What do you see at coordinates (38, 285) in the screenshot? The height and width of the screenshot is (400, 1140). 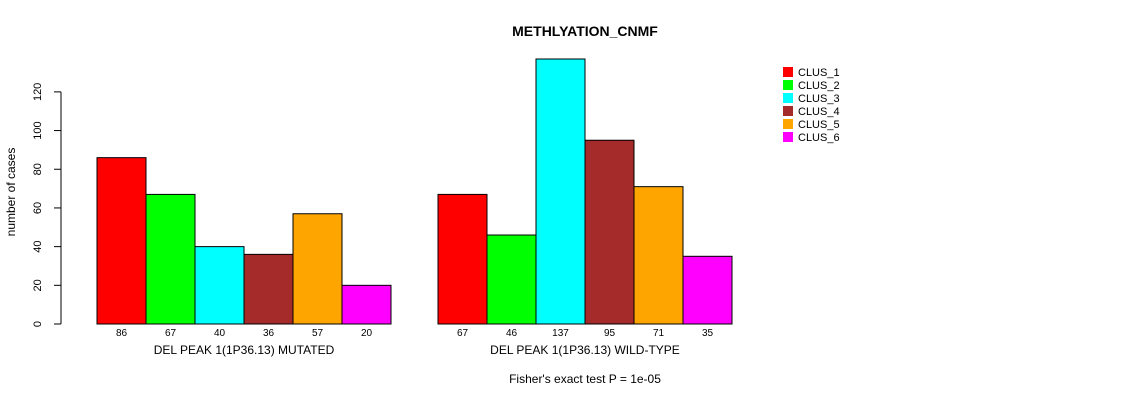 I see `y-tick-label: 20` at bounding box center [38, 285].